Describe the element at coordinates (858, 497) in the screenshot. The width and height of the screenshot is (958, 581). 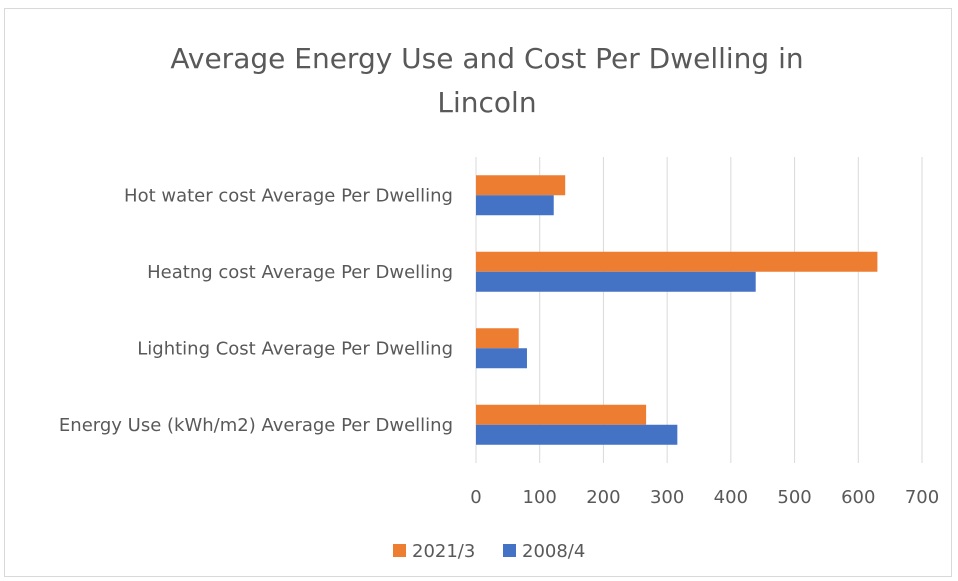
I see `x-tick-label: 600` at that location.